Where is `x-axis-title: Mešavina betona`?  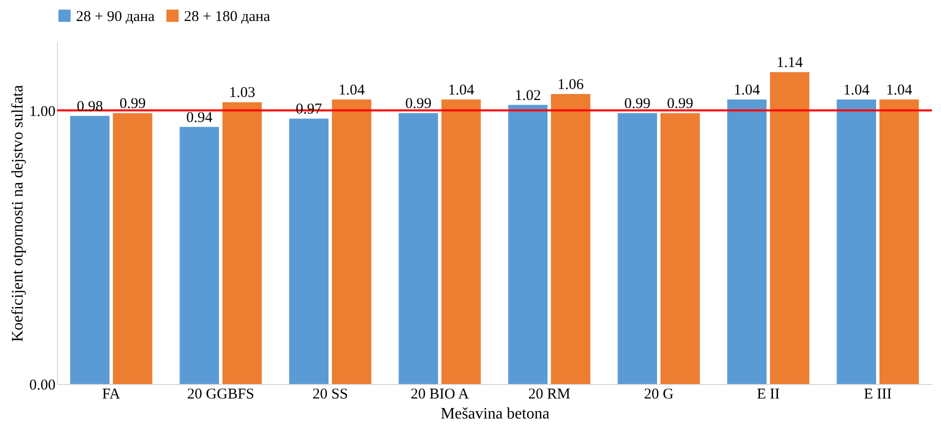 x-axis-title: Mešavina betona is located at coordinates (495, 414).